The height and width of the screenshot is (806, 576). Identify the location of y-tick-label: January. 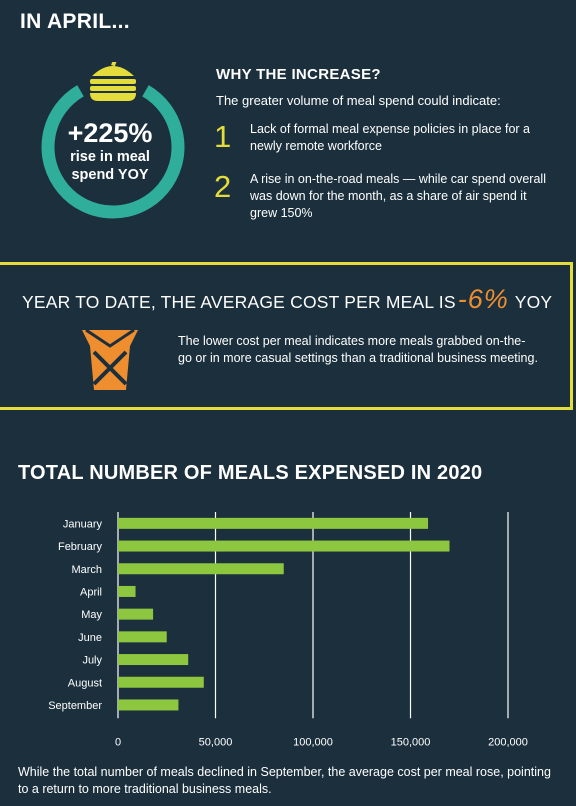
(83, 524).